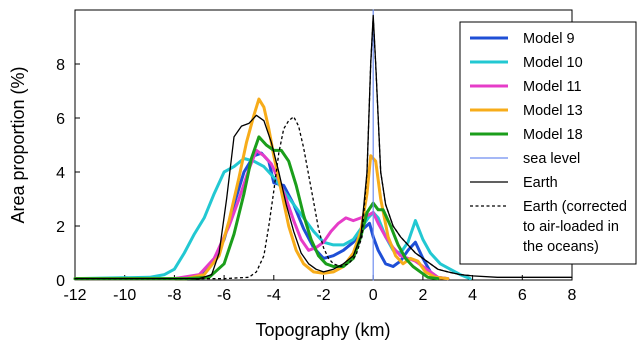 Image resolution: width=643 pixels, height=349 pixels. Describe the element at coordinates (572, 295) in the screenshot. I see `x-tick-label: 8` at that location.